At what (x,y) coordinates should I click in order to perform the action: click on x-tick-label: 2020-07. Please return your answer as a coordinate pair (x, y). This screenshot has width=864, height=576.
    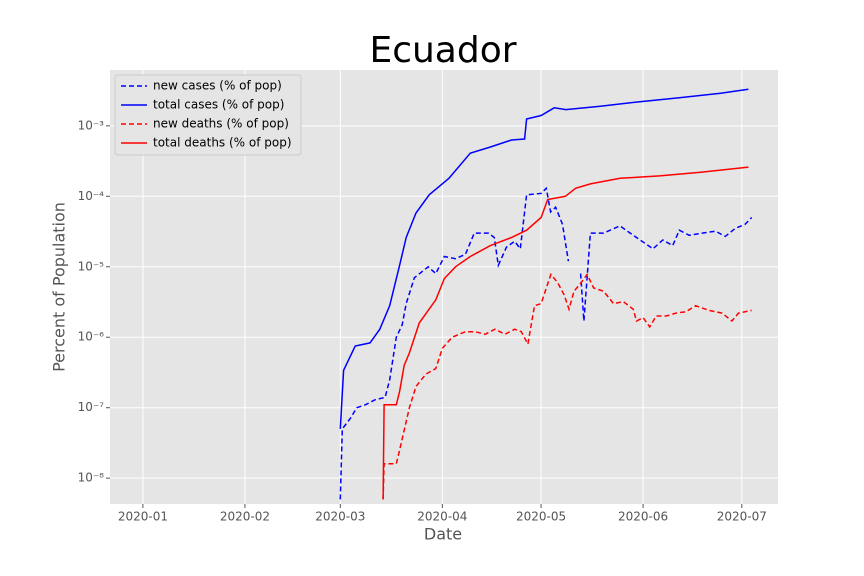
    Looking at the image, I should click on (742, 517).